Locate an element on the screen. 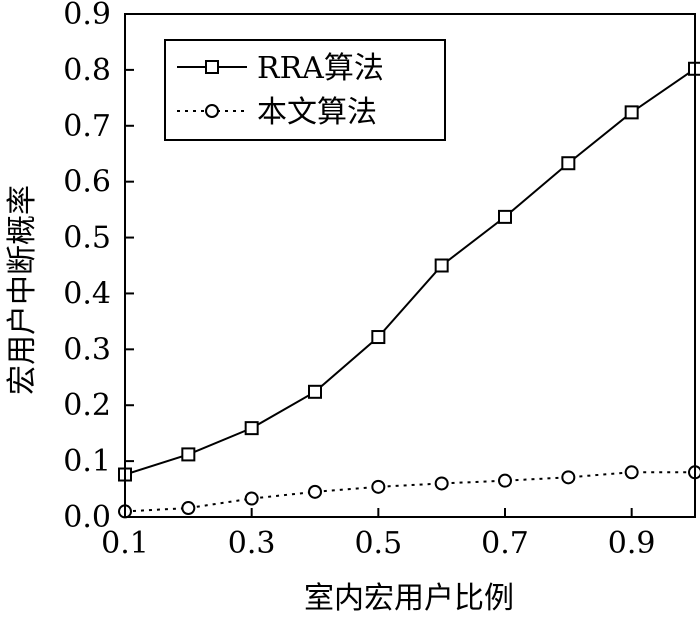  x-tick-label: 0.1 is located at coordinates (125, 543).